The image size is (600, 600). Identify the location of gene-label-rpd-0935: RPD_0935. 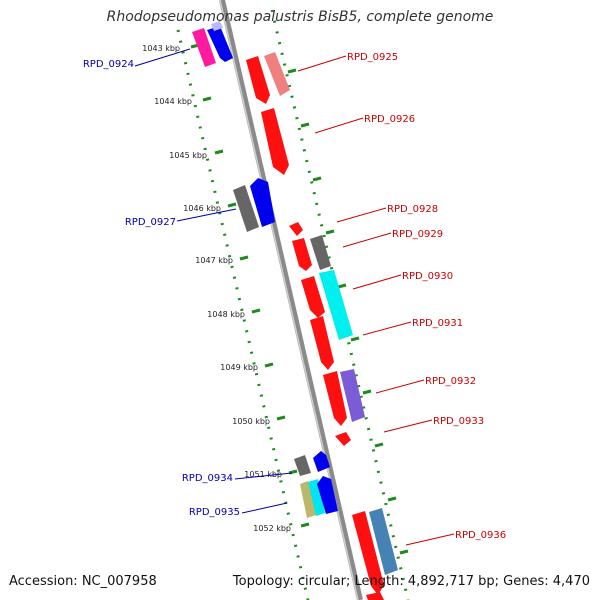
(214, 512).